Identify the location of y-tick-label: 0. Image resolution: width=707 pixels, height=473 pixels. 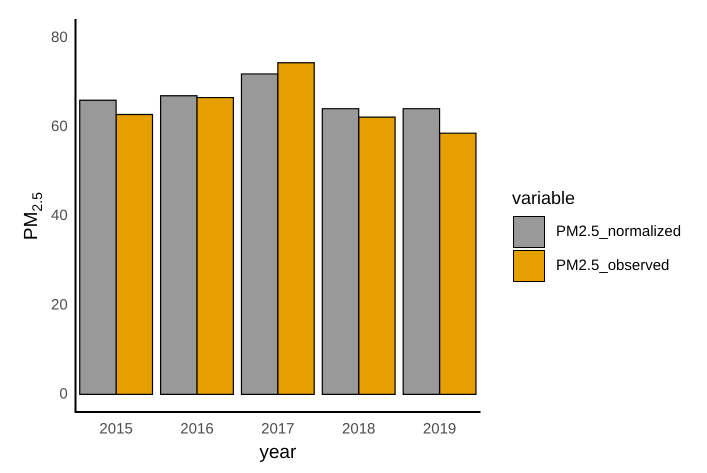
(63, 394).